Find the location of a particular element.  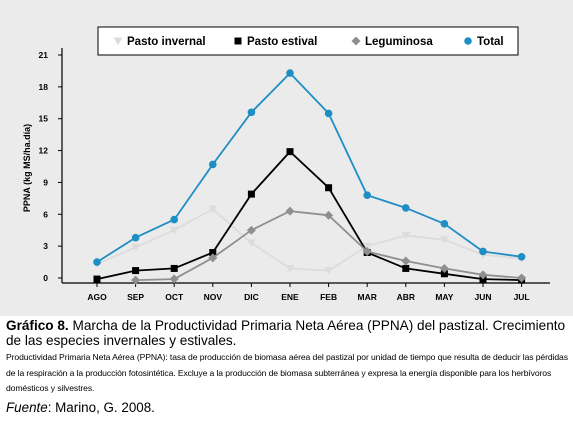

y-tick-label: 6 is located at coordinates (45, 214).